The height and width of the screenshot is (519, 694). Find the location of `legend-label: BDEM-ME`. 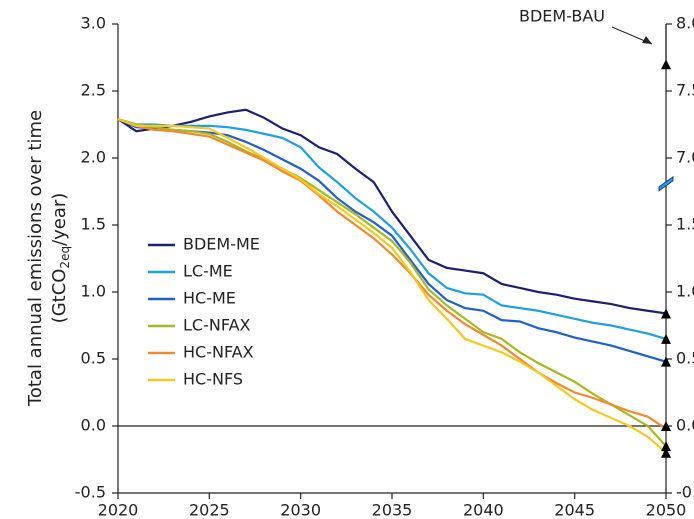

legend-label: BDEM-ME is located at coordinates (221, 244).